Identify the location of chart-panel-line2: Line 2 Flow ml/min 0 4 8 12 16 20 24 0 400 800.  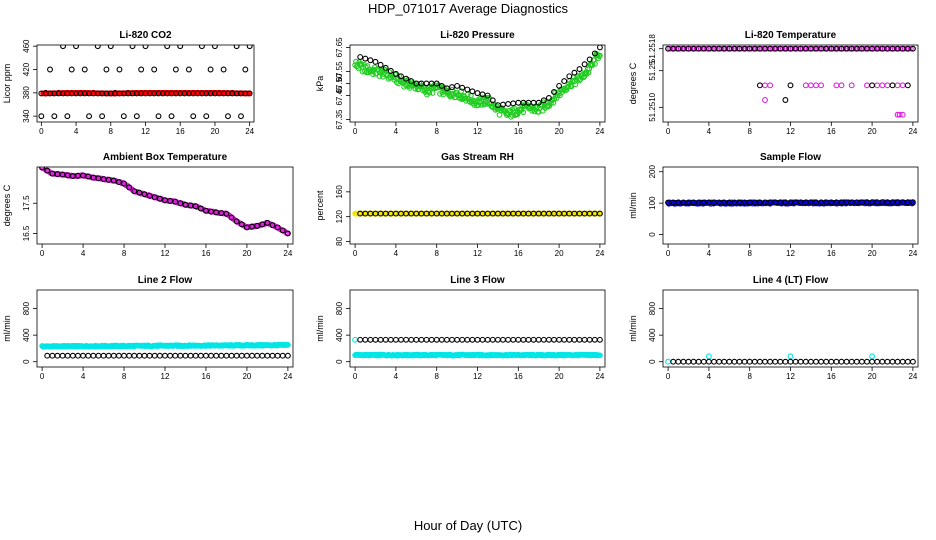
(148, 328).